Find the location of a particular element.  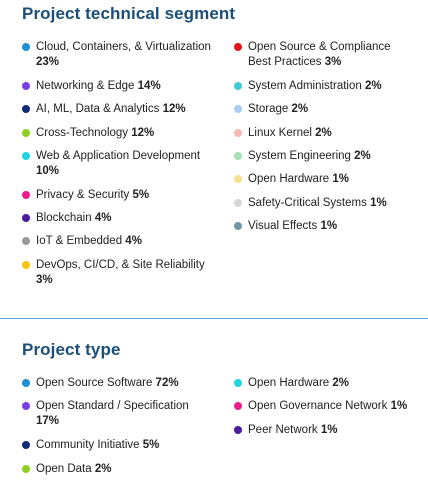

legend-item: Open Source Software 72% is located at coordinates (117, 383).